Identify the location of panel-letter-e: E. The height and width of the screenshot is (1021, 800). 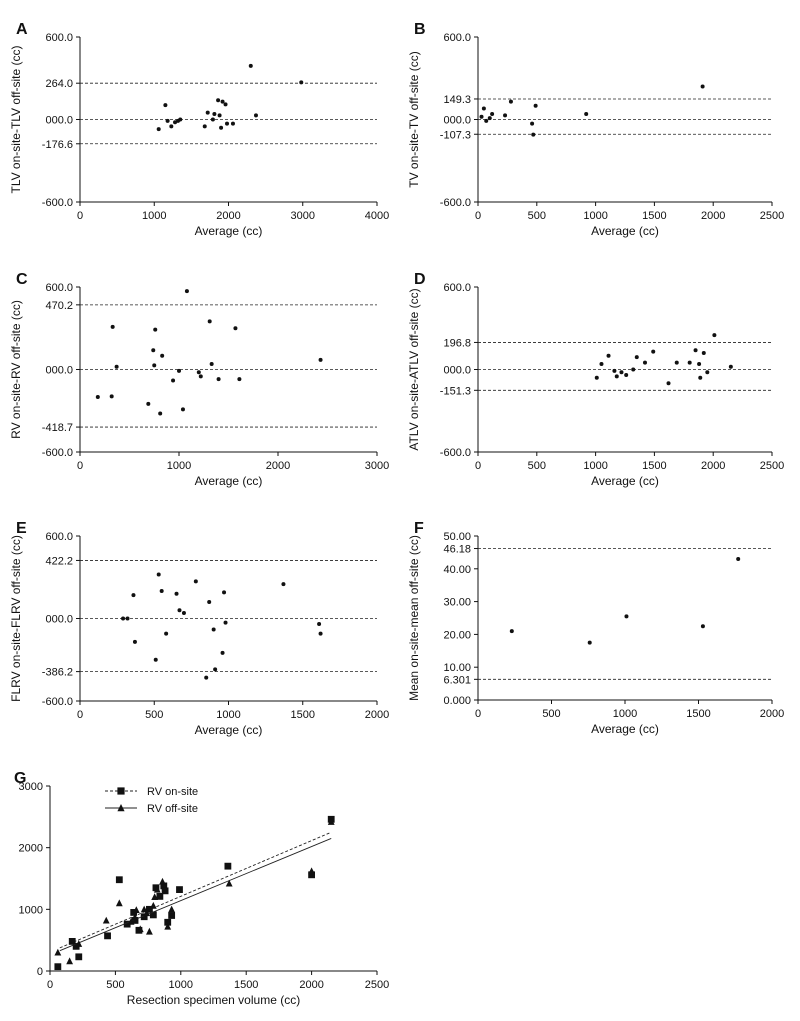
(21, 528).